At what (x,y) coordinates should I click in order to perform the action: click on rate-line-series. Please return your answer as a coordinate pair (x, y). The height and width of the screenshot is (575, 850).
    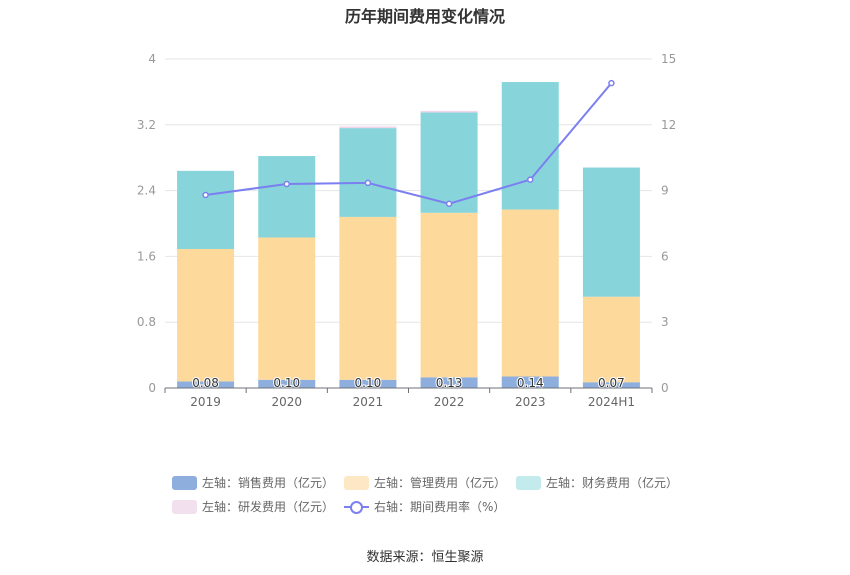
    Looking at the image, I should click on (408, 143).